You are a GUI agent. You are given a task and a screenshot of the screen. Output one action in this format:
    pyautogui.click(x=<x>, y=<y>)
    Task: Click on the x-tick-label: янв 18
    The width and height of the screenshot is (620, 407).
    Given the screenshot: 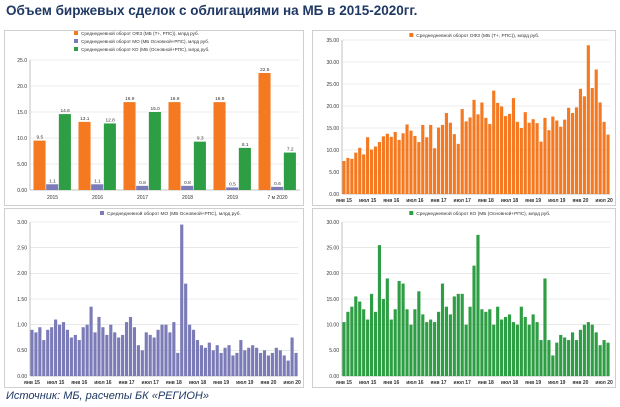 What is the action you would take?
    pyautogui.click(x=486, y=383)
    